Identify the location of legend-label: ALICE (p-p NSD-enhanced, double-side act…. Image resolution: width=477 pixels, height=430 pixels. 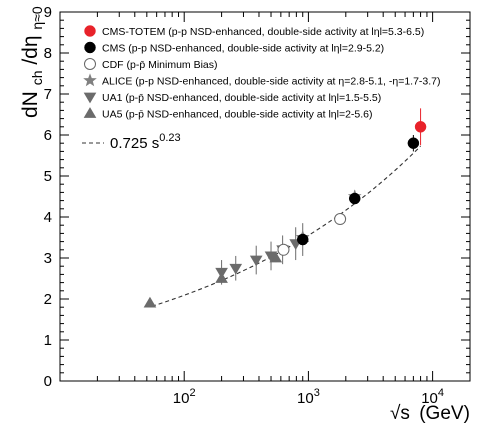
(271, 82).